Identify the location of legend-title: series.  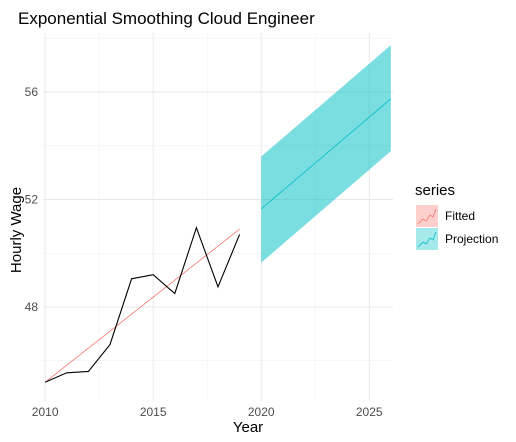
(435, 190).